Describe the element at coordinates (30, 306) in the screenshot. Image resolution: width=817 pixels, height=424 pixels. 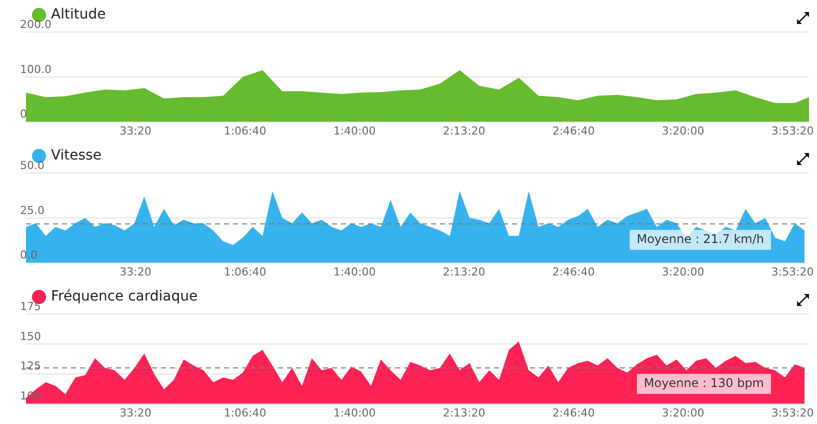
I see `y-tick-label: 175` at that location.